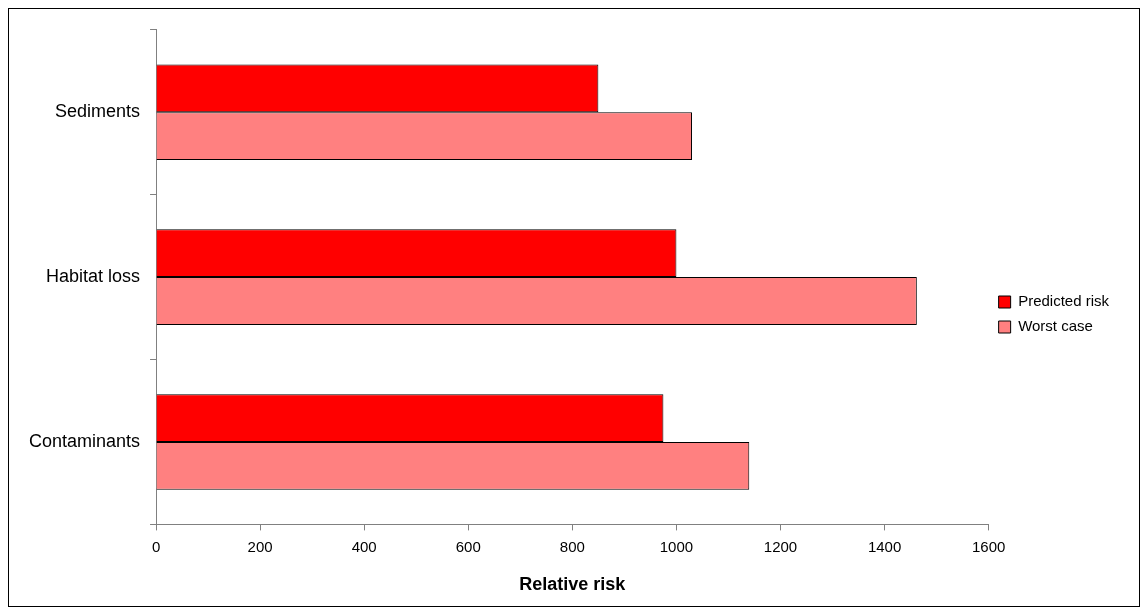  I want to click on x-tick-label: 1000, so click(676, 546).